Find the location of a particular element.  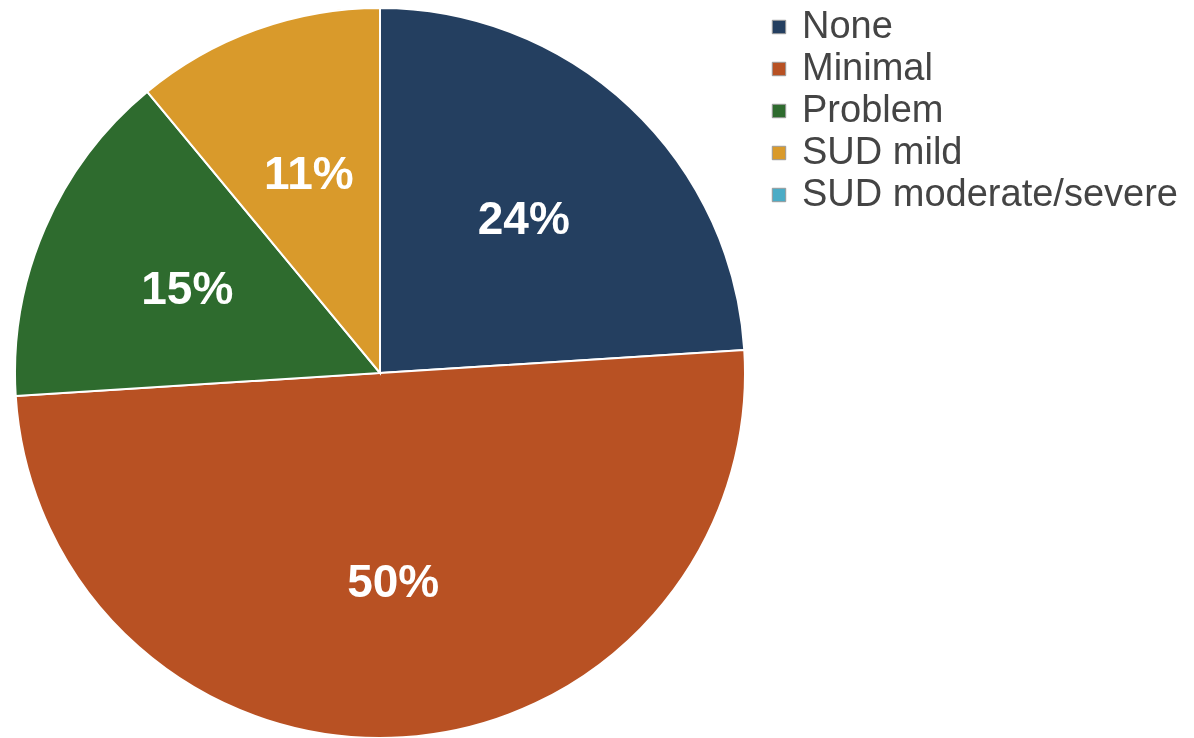

legend-label: None is located at coordinates (847, 25).